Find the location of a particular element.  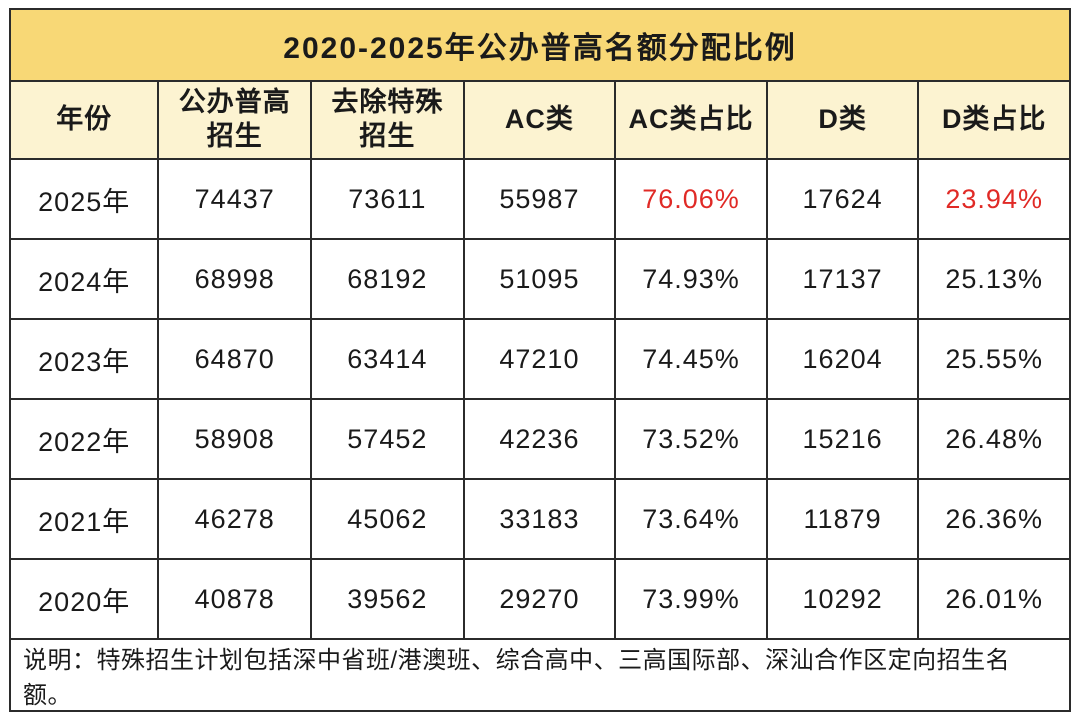

cell-excluding-special: 45062 is located at coordinates (387, 519).